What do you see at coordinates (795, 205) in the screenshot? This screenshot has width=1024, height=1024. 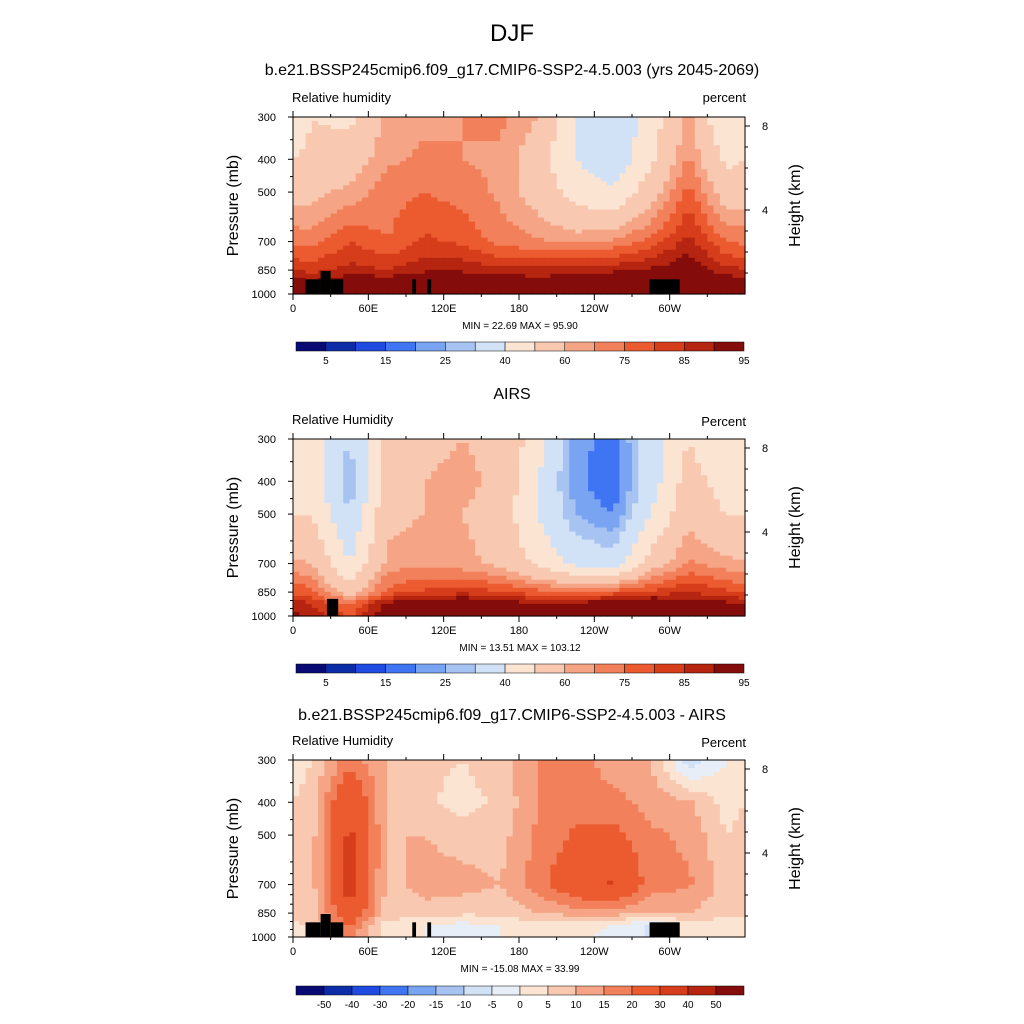 I see `y-axis-right-title: Height (km)` at bounding box center [795, 205].